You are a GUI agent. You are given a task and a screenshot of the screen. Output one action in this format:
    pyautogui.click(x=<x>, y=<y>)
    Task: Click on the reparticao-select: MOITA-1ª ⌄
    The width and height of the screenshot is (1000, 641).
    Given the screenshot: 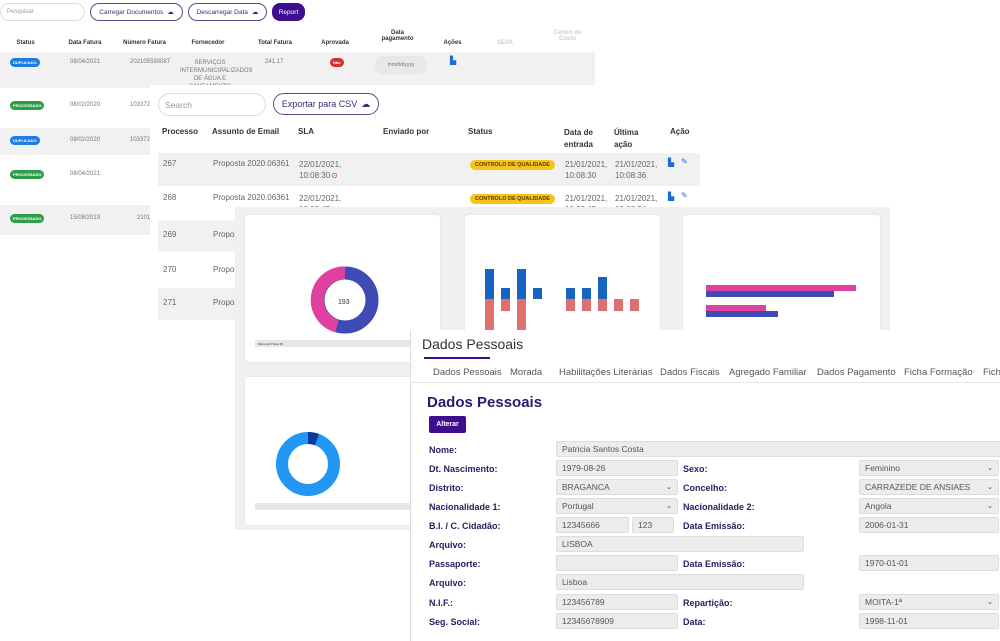 What is the action you would take?
    pyautogui.click(x=929, y=602)
    